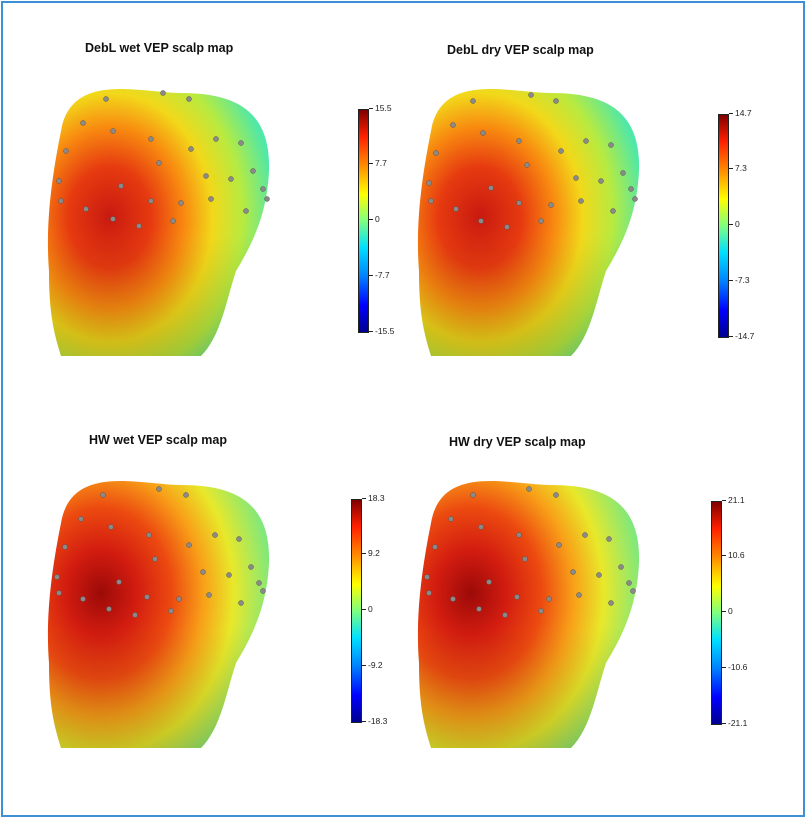 Image resolution: width=810 pixels, height=823 pixels. I want to click on colorbar-tick-min: -21.1, so click(734, 723).